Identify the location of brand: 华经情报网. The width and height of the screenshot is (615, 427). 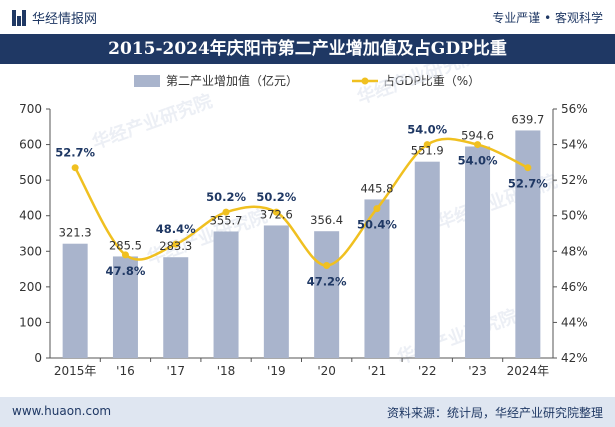
(54, 17).